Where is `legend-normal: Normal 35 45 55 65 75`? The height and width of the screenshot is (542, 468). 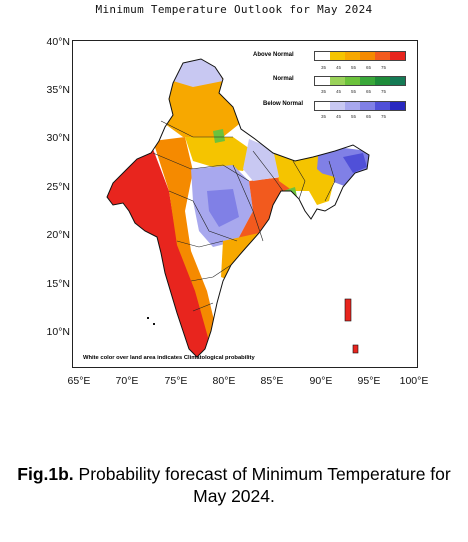
legend-normal: Normal 35 45 55 65 75 is located at coordinates (333, 91).